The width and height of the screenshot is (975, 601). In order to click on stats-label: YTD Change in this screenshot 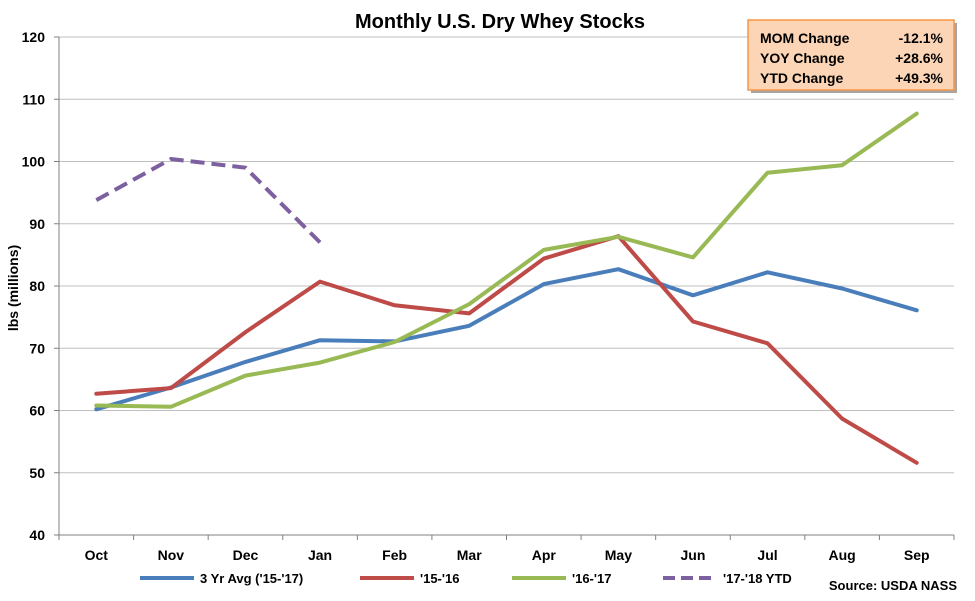, I will do `click(801, 78)`.